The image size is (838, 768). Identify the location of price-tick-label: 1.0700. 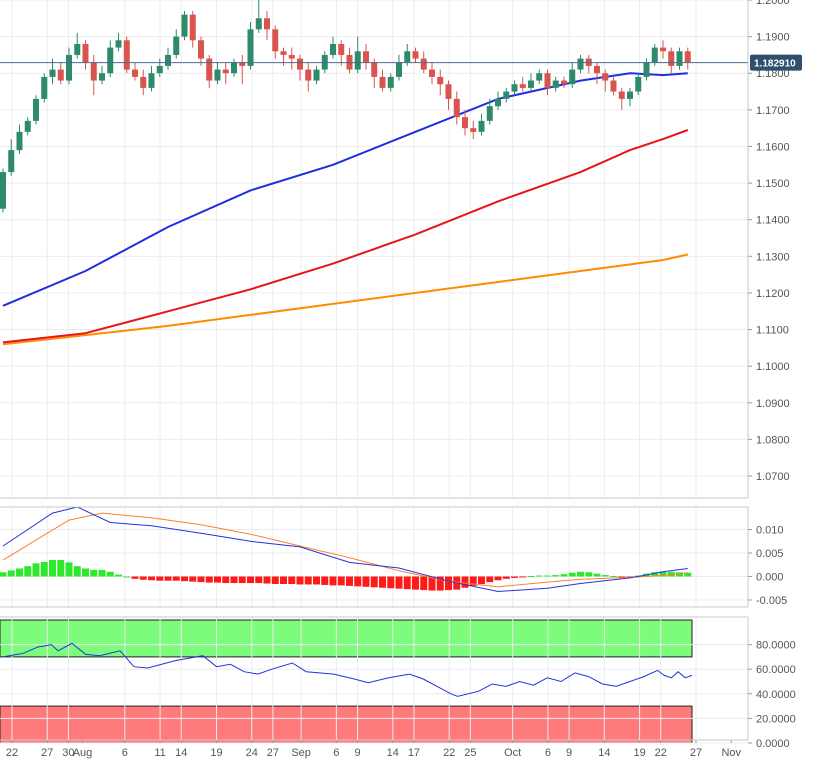
(773, 477).